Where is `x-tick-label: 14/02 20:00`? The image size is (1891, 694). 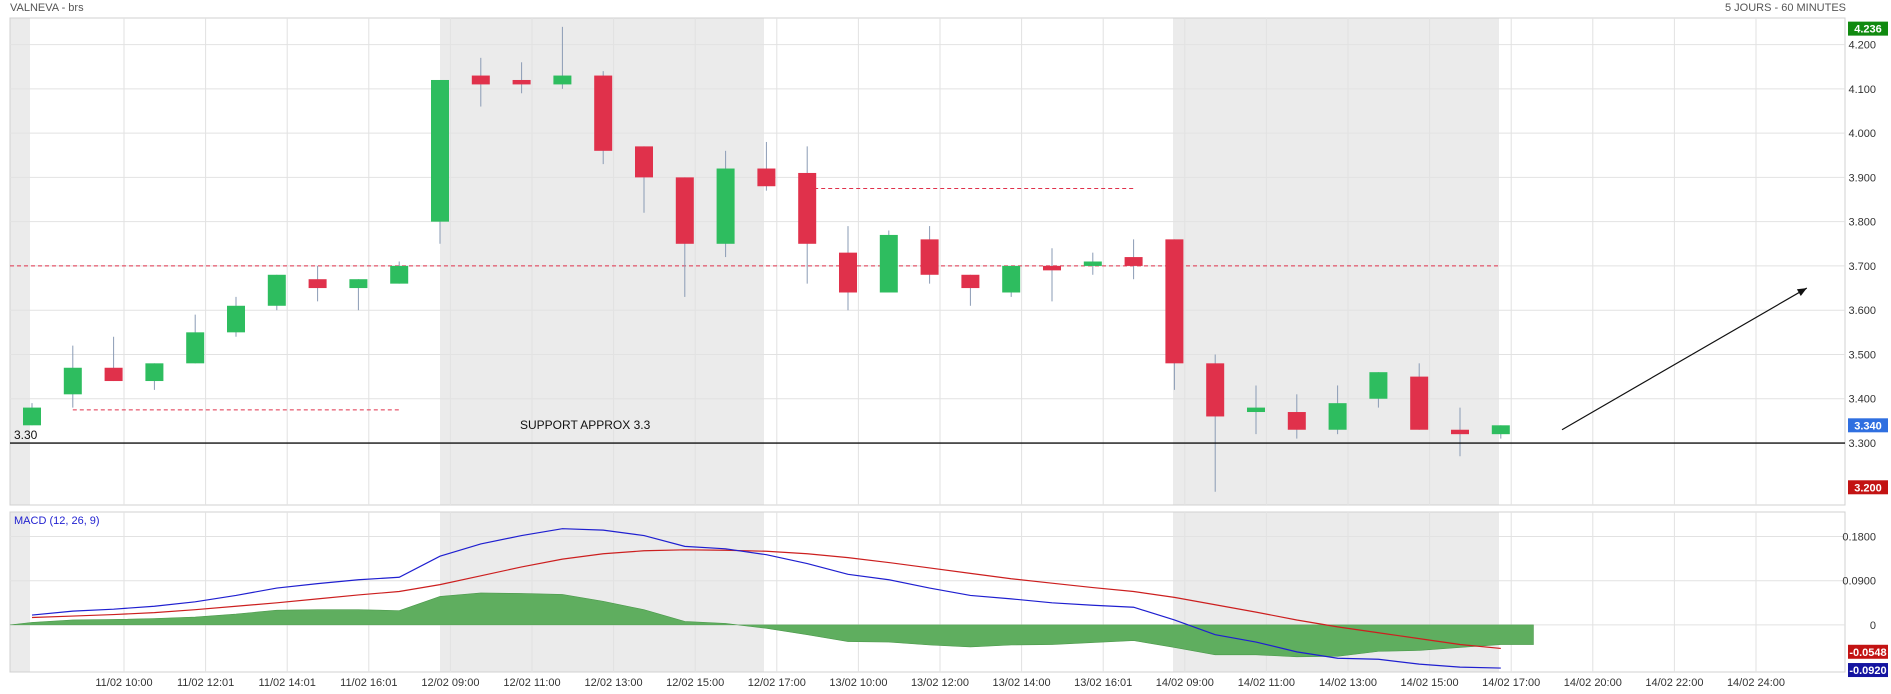
x-tick-label: 14/02 20:00 is located at coordinates (1593, 683).